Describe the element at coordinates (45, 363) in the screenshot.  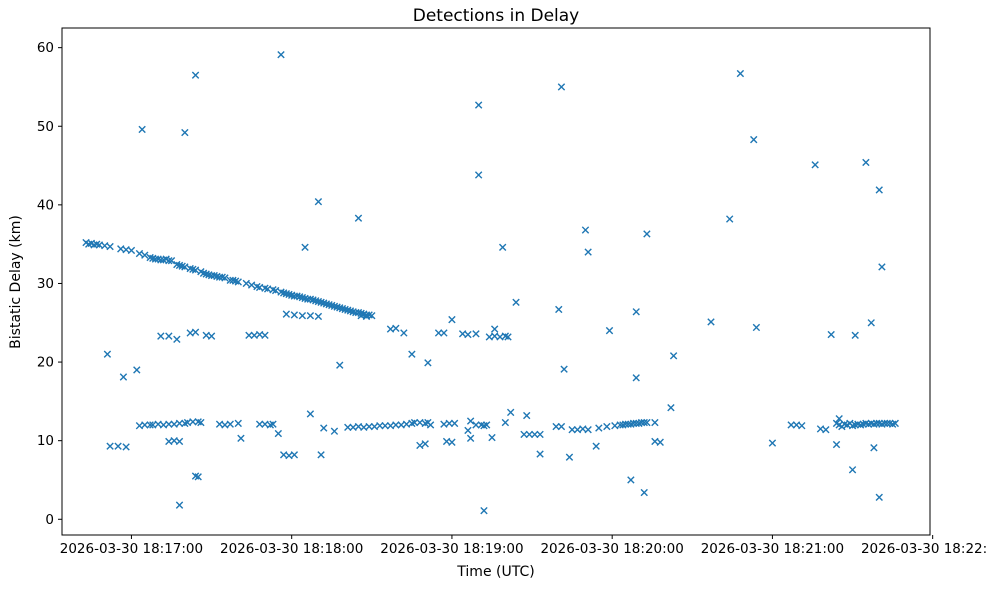
I see `y-tick-label: 20` at that location.